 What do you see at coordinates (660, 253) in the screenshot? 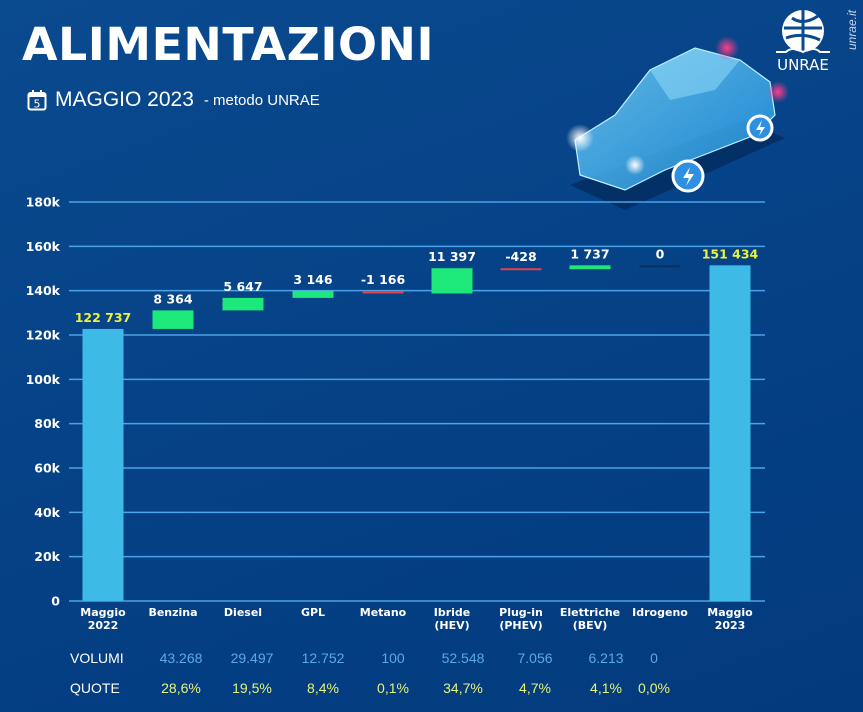
I see `data-label: 0` at bounding box center [660, 253].